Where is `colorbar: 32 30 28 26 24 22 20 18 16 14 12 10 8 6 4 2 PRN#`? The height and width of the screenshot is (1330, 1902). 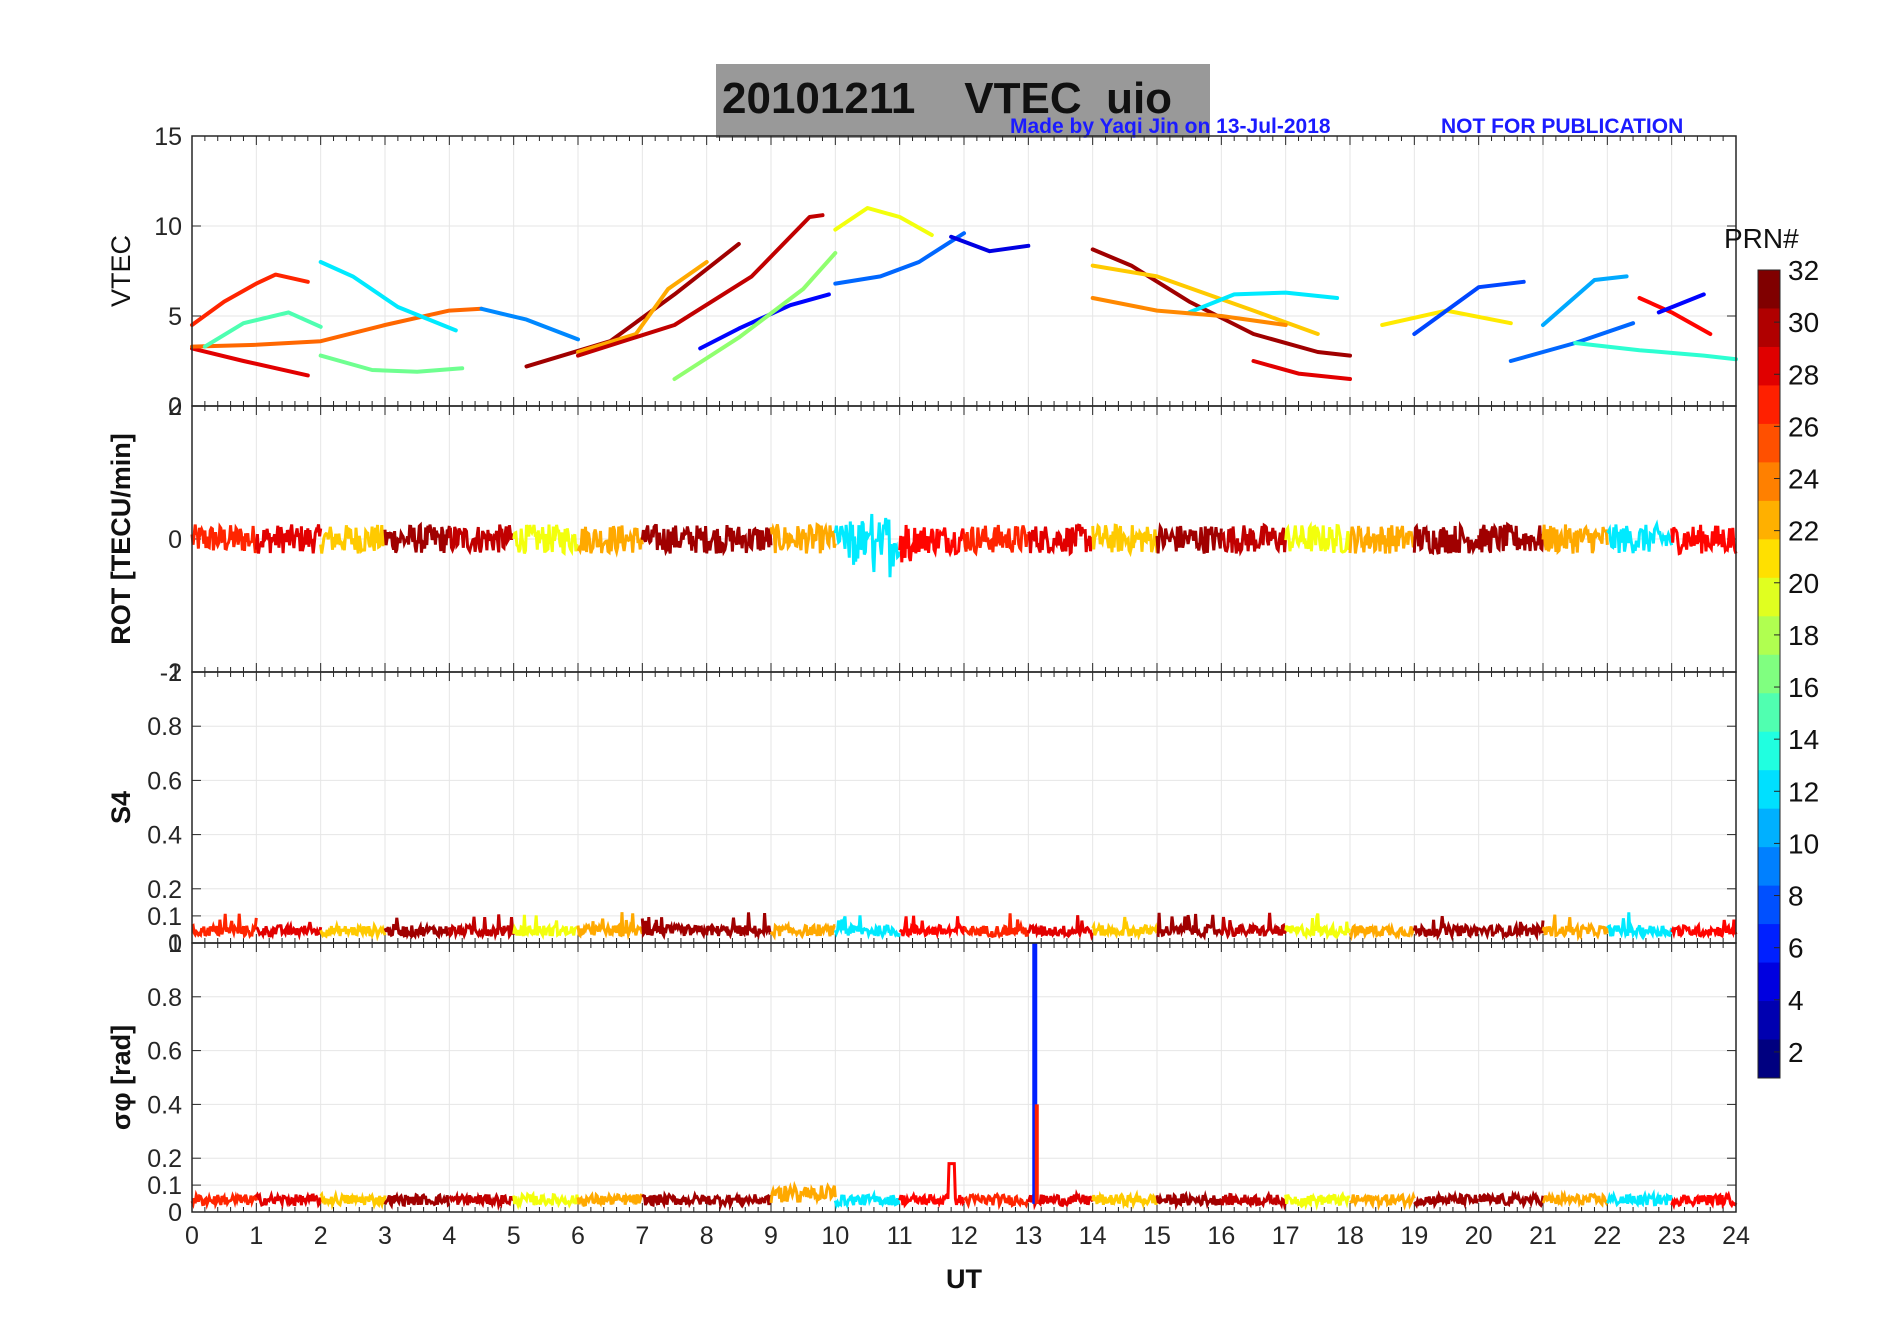
colorbar: 32 30 28 26 24 22 20 18 16 14 12 10 8 6 4 2 PRN# is located at coordinates (1771, 651).